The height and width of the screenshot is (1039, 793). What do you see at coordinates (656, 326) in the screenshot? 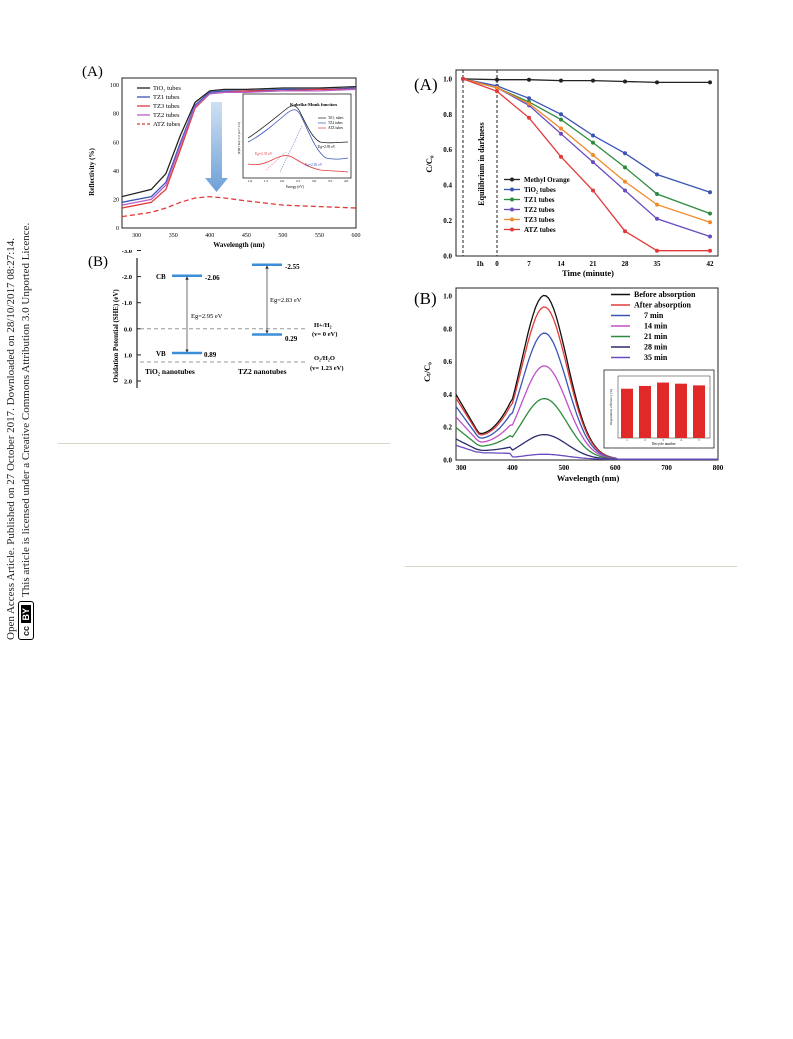
I see `right-b-legend-entry: 14 min` at bounding box center [656, 326].